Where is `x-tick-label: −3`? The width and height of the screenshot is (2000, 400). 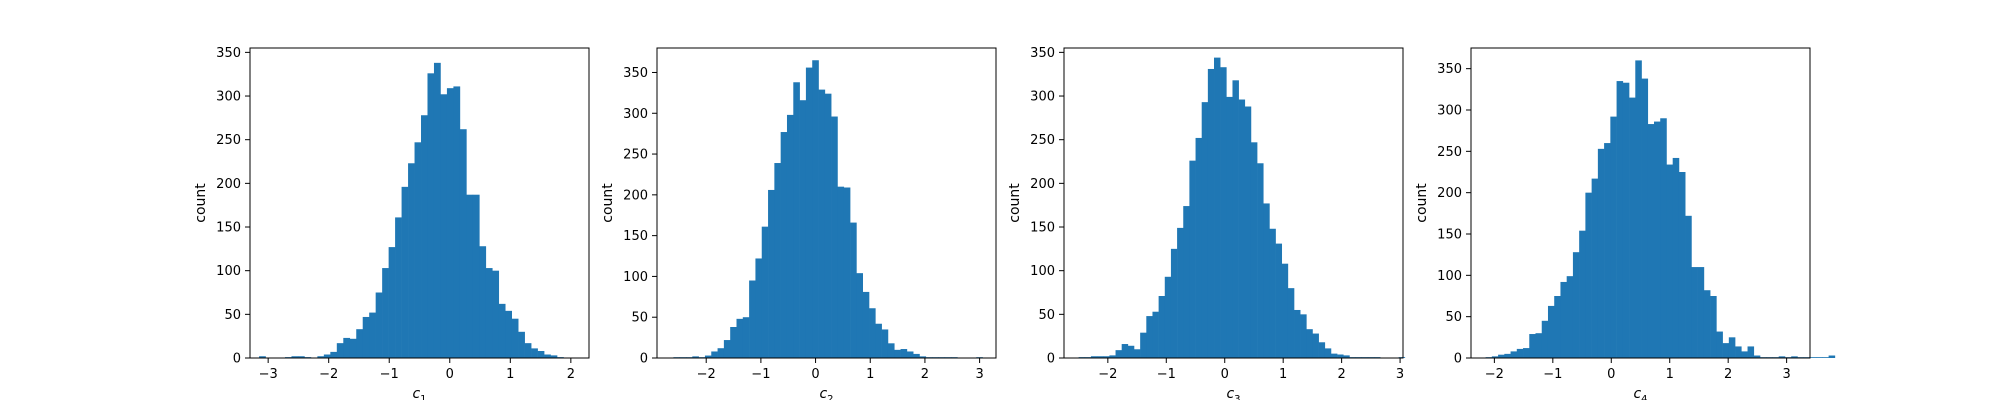
x-tick-label: −3 is located at coordinates (268, 374).